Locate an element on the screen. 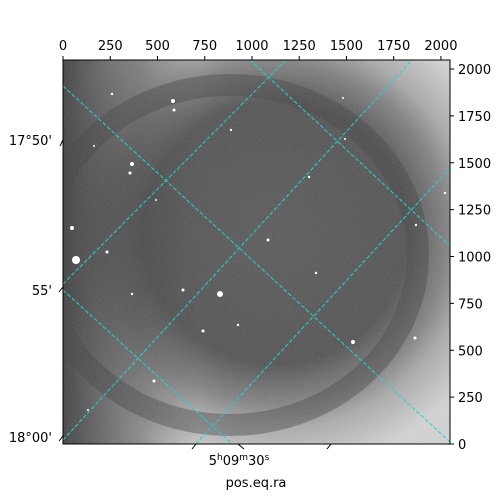 The image size is (500, 500). left-axis: 17°50' 55' 18°00' is located at coordinates (36, 290).